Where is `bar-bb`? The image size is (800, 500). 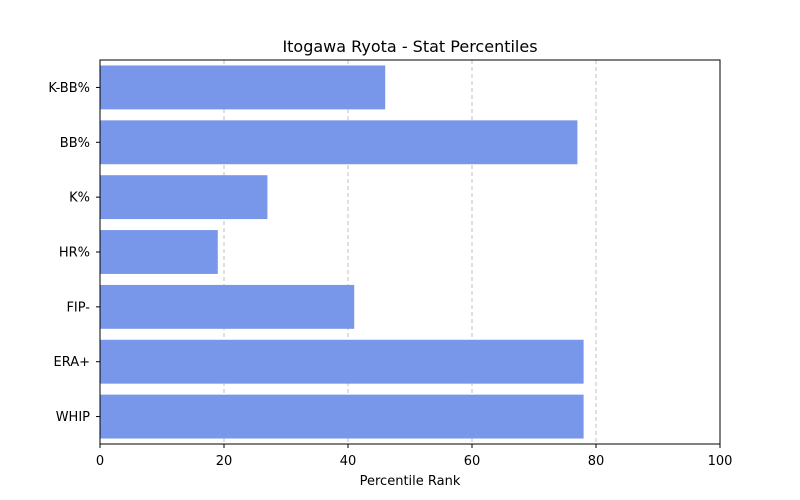 bar-bb is located at coordinates (339, 142).